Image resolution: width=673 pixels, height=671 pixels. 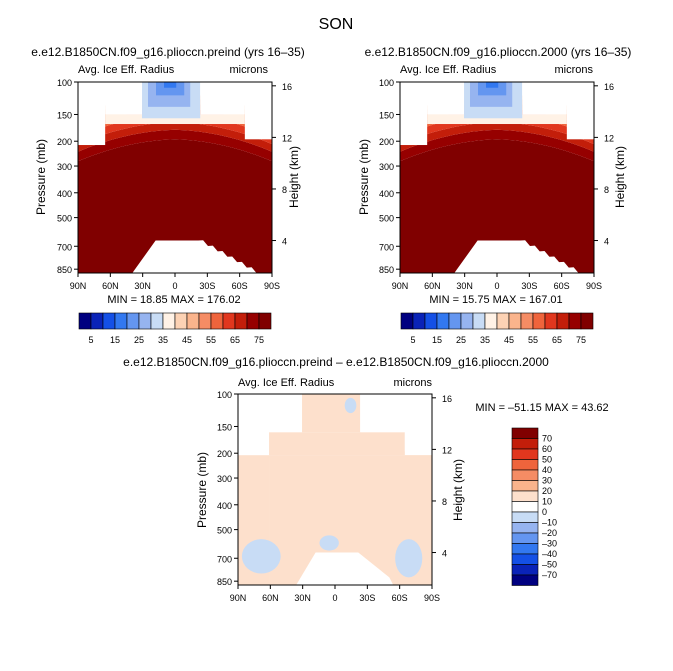 I want to click on upper-band, so click(x=170, y=85).